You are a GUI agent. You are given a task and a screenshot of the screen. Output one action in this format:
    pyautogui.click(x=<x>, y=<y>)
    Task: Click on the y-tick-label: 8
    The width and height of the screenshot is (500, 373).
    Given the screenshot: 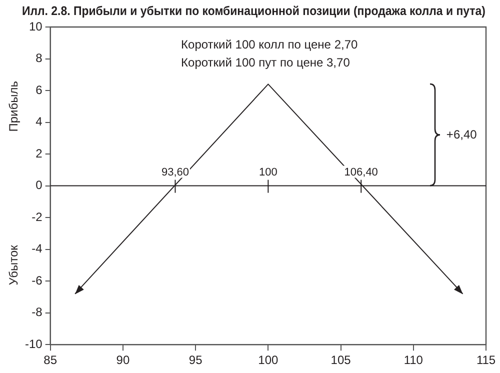 What is the action you would take?
    pyautogui.click(x=39, y=58)
    